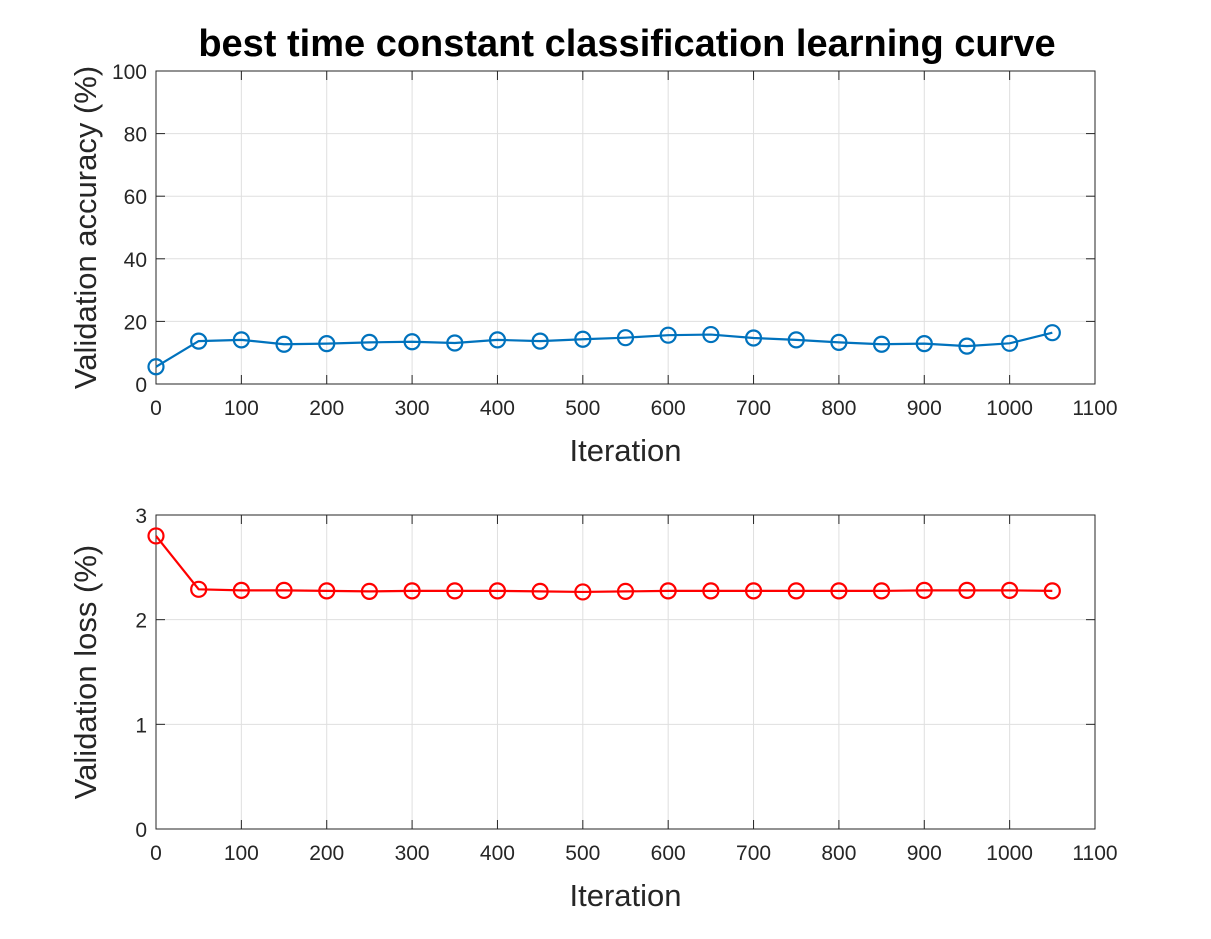 Image resolution: width=1211 pixels, height=939 pixels. I want to click on loss-xtick-label-900: 900, so click(924, 853).